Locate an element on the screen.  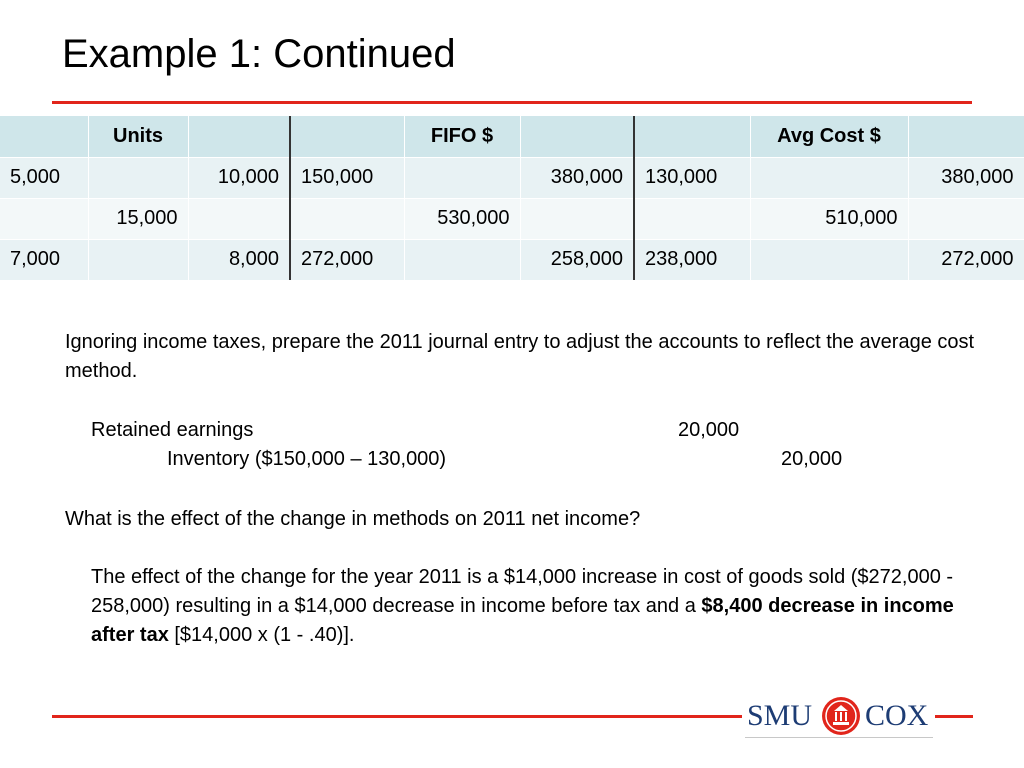
smu-cox-logo: SMU COX is located at coordinates (839, 716).